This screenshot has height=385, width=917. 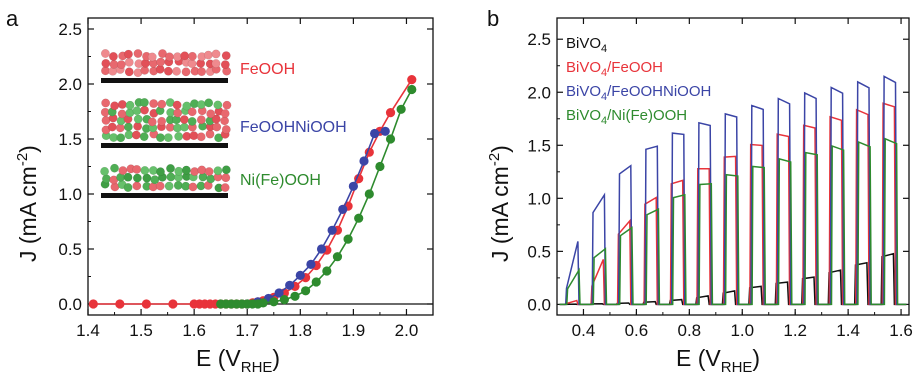 What do you see at coordinates (407, 330) in the screenshot?
I see `x-tick-label: 2.0` at bounding box center [407, 330].